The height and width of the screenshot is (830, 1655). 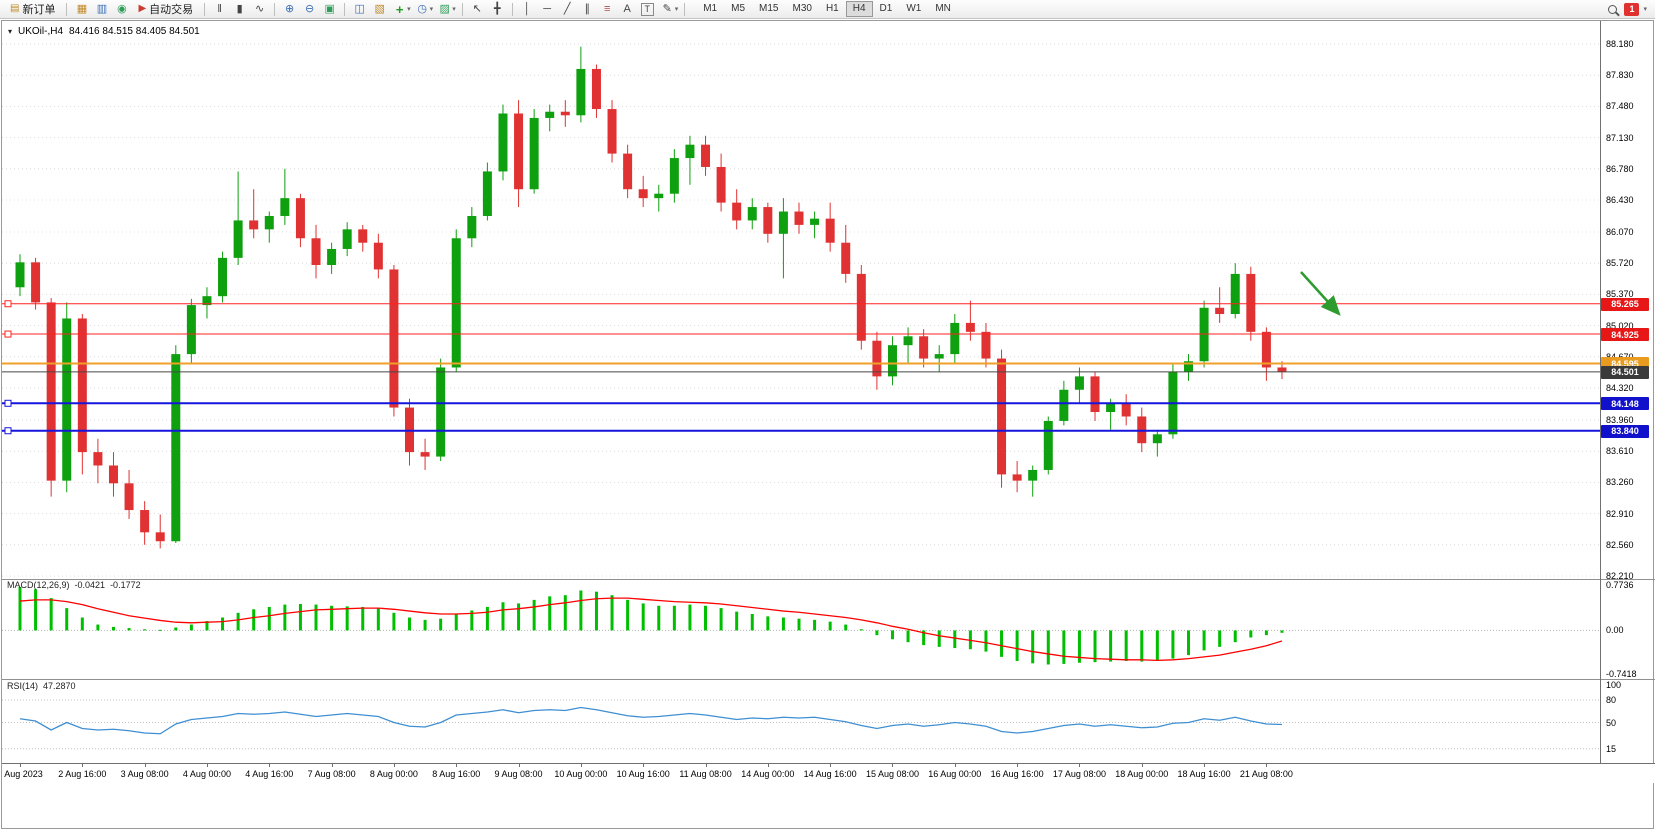 I want to click on time-axis-label: 4 Aug 16:00, so click(x=269, y=774).